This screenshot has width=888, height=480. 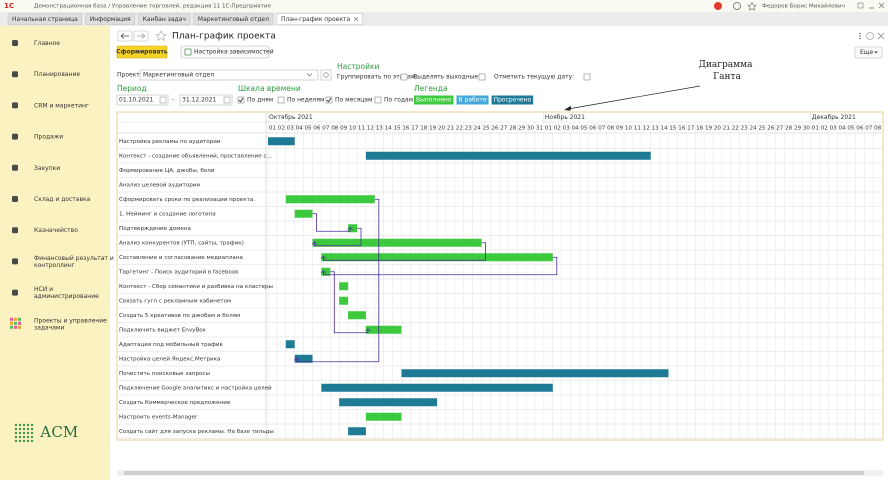 What do you see at coordinates (142, 52) in the screenshot?
I see `generate-button` at bounding box center [142, 52].